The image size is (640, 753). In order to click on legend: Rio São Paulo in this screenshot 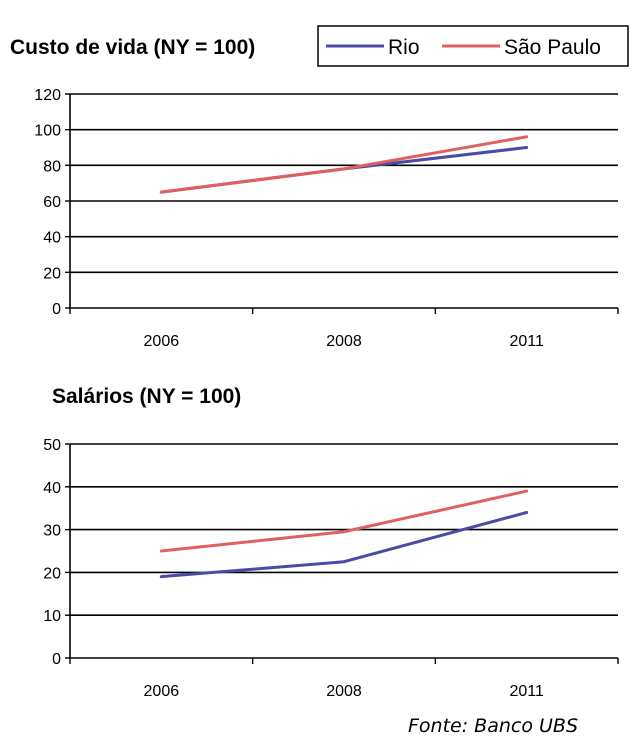, I will do `click(473, 46)`.